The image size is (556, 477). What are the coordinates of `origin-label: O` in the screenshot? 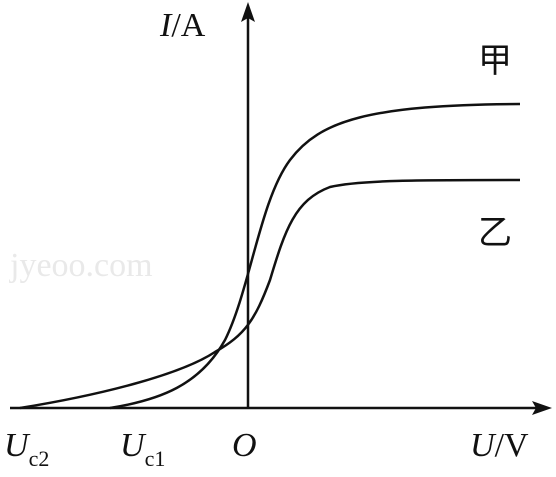 It's located at (244, 445).